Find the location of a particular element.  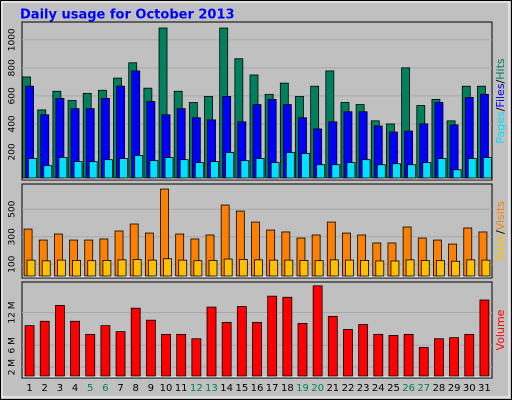

x-tick-label: 11 is located at coordinates (181, 388).